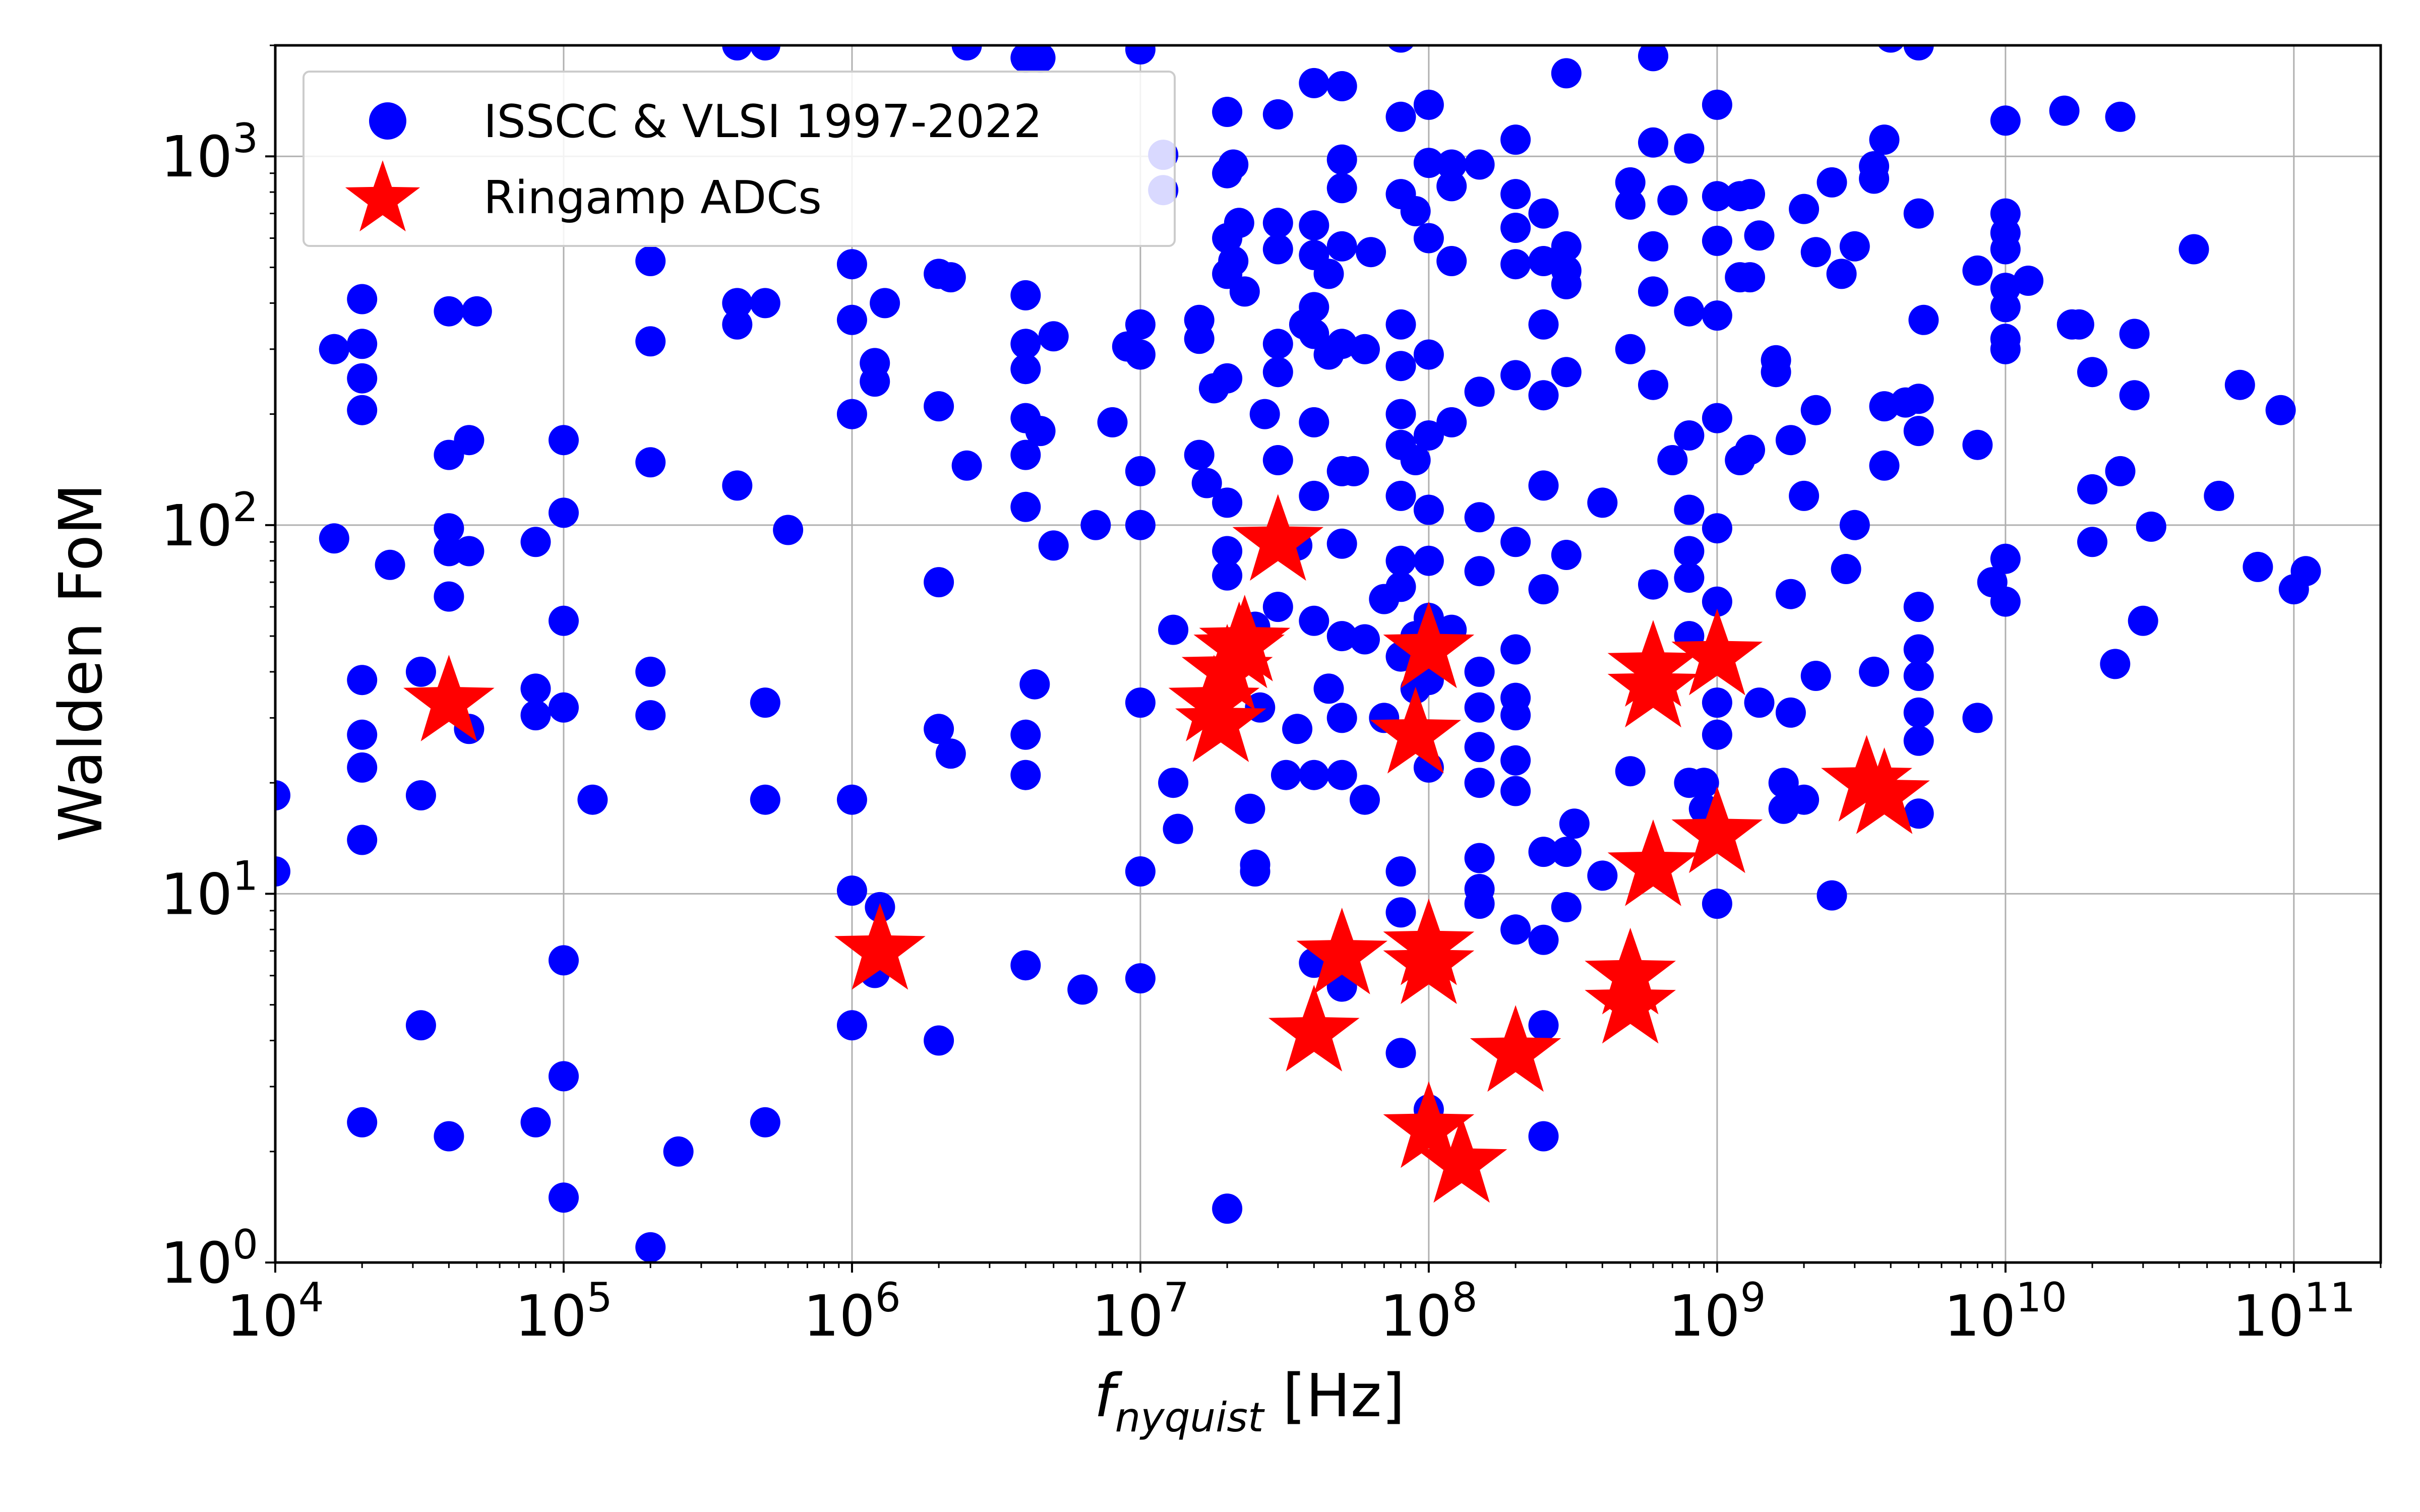 This screenshot has width=2420, height=1512. Describe the element at coordinates (739, 159) in the screenshot. I see `legend: ISSCC & VLSI 1997-2022 Ringamp ADCs` at that location.